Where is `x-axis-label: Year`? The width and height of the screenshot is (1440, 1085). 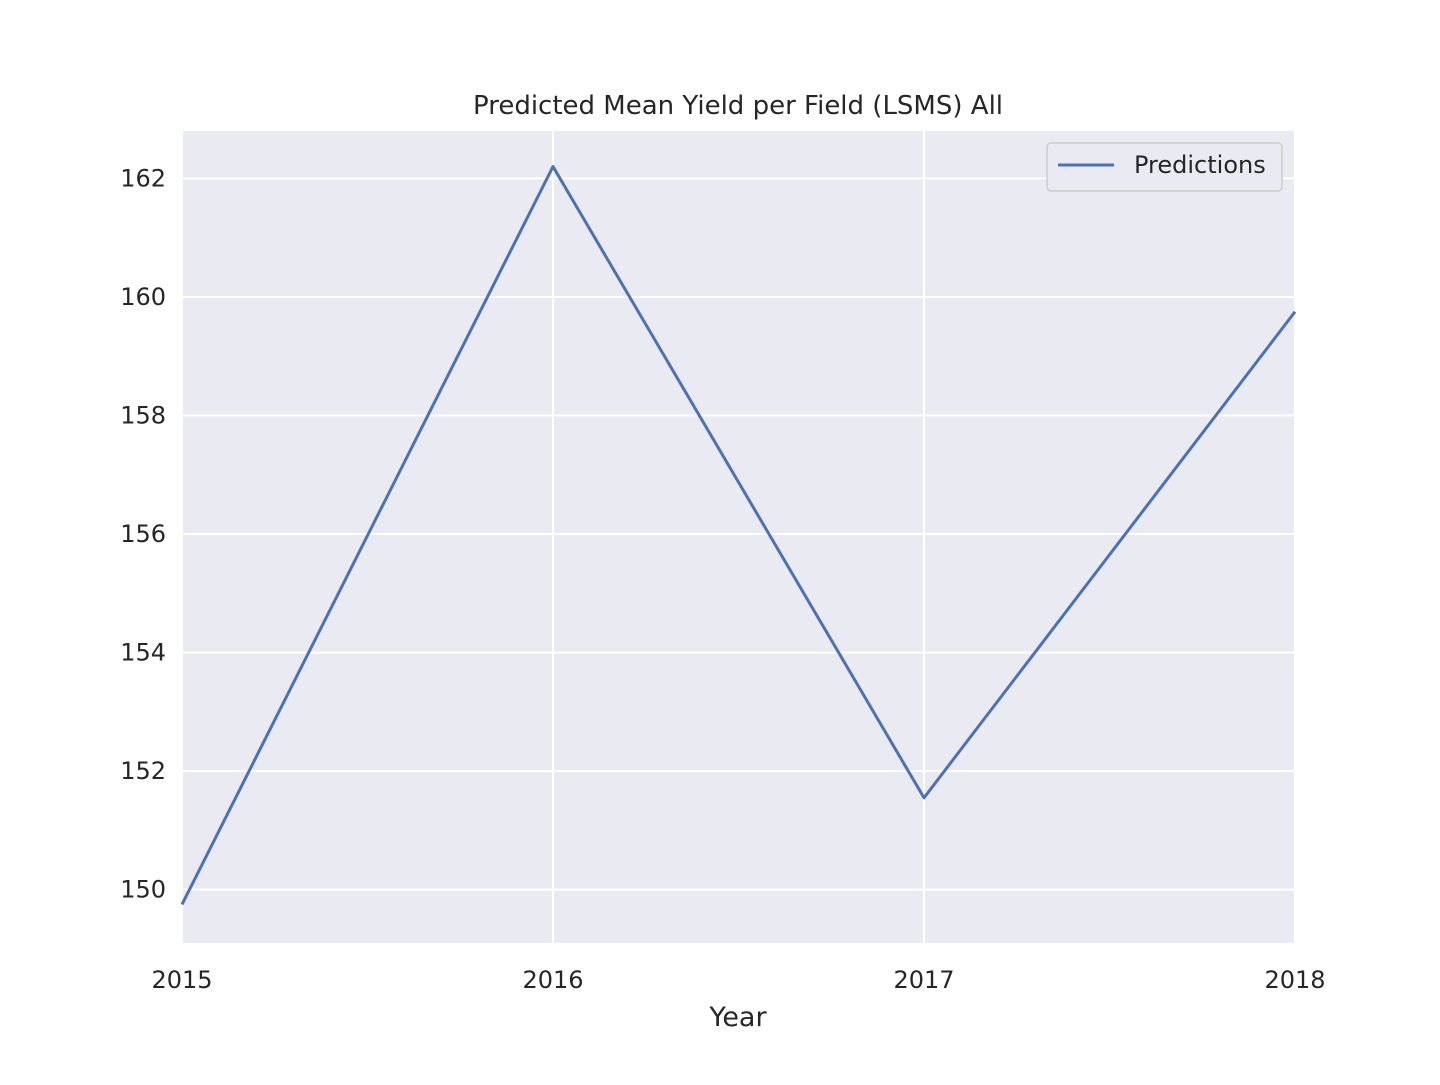 x-axis-label: Year is located at coordinates (737, 1017).